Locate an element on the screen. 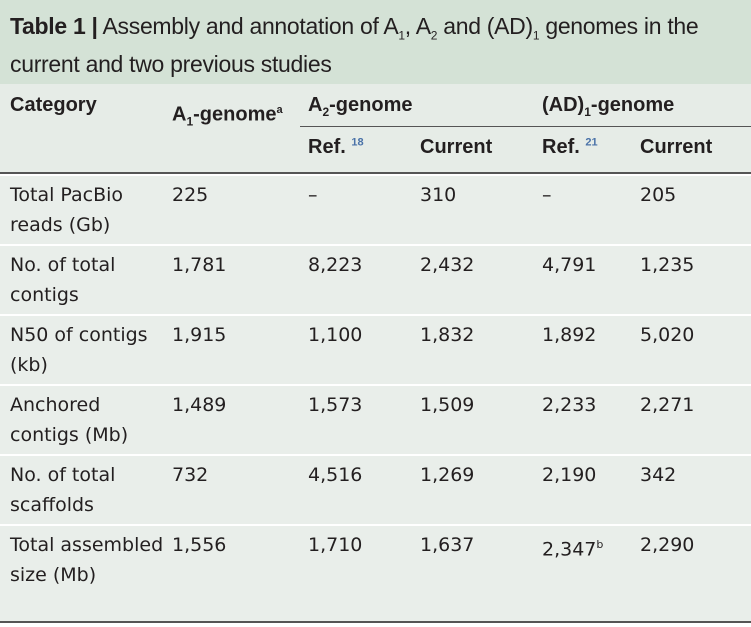 This screenshot has height=627, width=751. cell-a2-ref: 8,223 is located at coordinates (335, 265).